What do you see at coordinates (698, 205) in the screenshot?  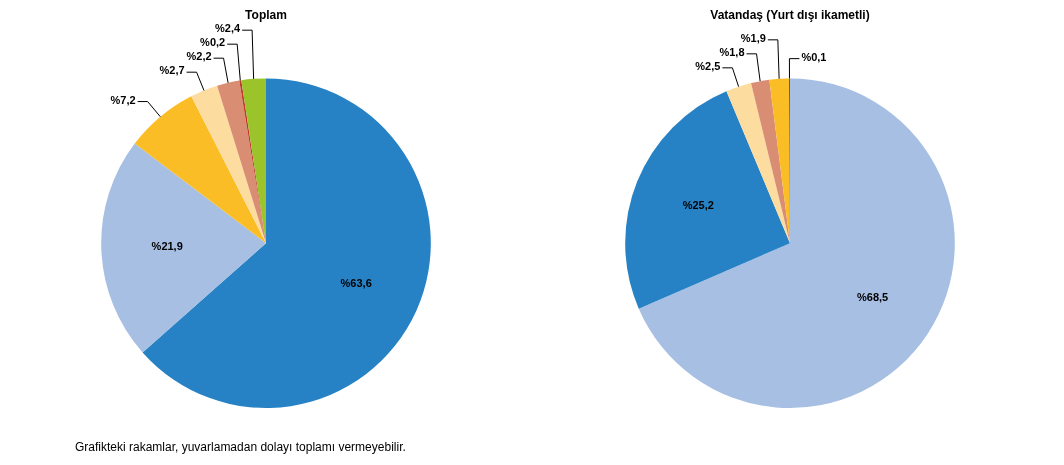 I see `data-label: %25,2` at bounding box center [698, 205].